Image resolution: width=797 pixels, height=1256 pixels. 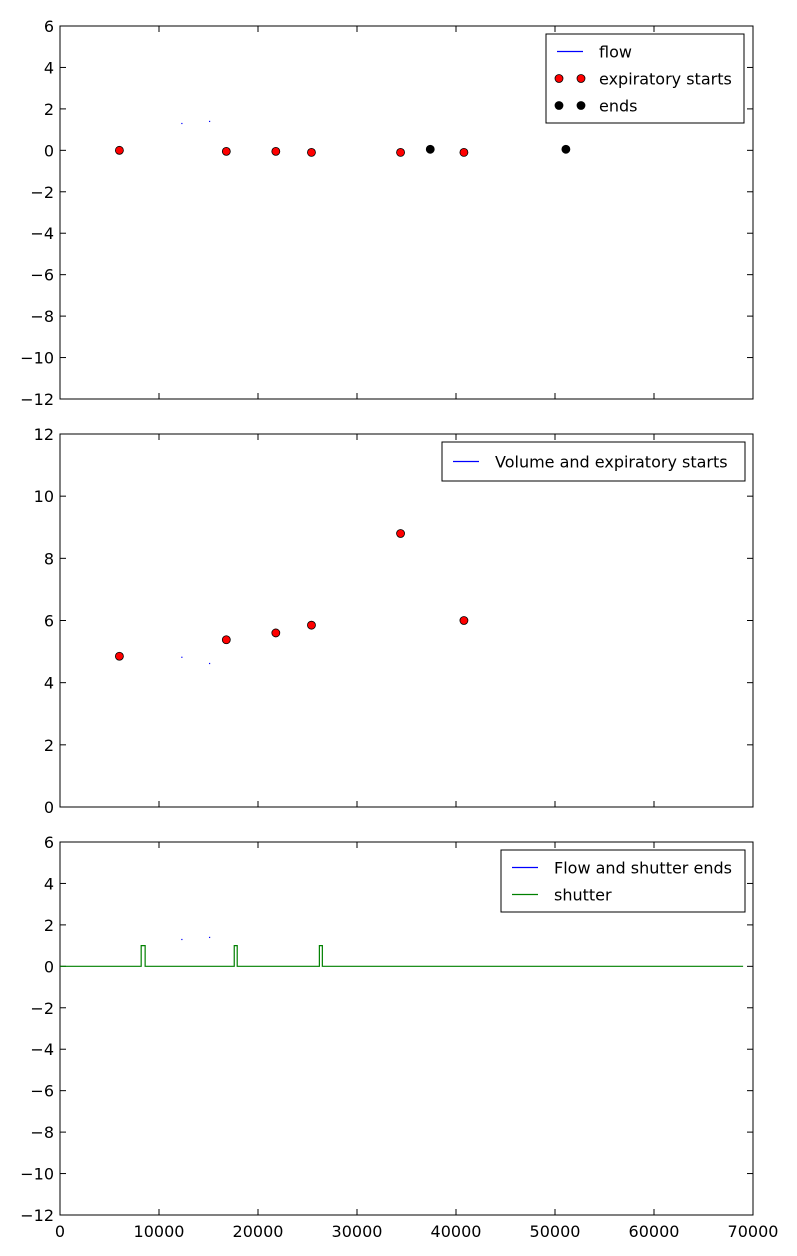 What do you see at coordinates (555, 1231) in the screenshot?
I see `x-tick-label: 50000` at bounding box center [555, 1231].